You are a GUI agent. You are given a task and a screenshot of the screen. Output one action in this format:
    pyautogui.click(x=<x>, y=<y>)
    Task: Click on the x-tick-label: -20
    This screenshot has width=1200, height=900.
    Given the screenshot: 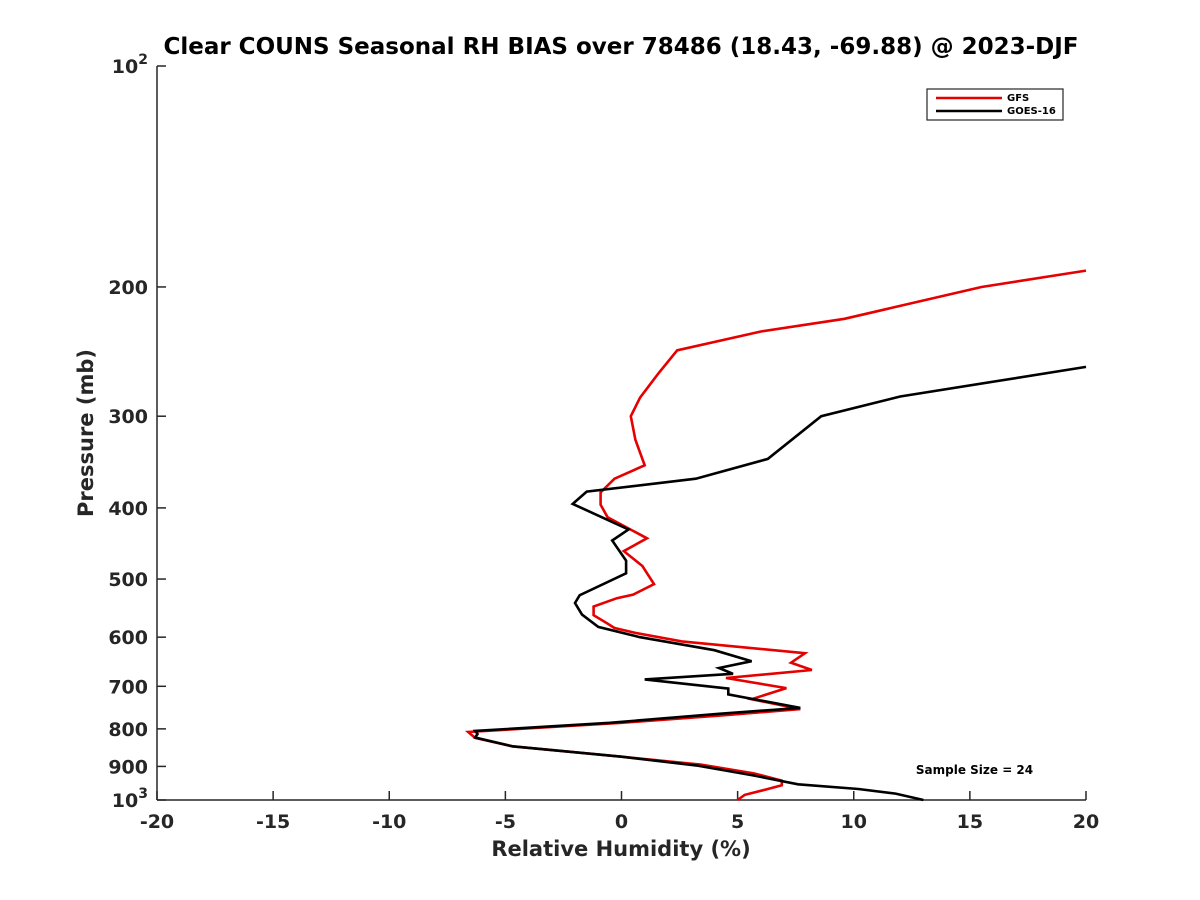 What is the action you would take?
    pyautogui.click(x=157, y=822)
    